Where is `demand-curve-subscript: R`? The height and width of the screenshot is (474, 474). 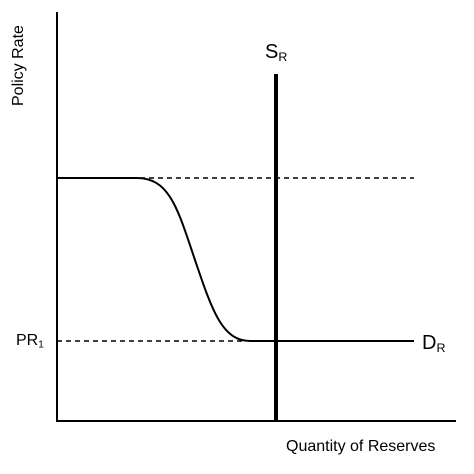
demand-curve-subscript: R is located at coordinates (441, 348).